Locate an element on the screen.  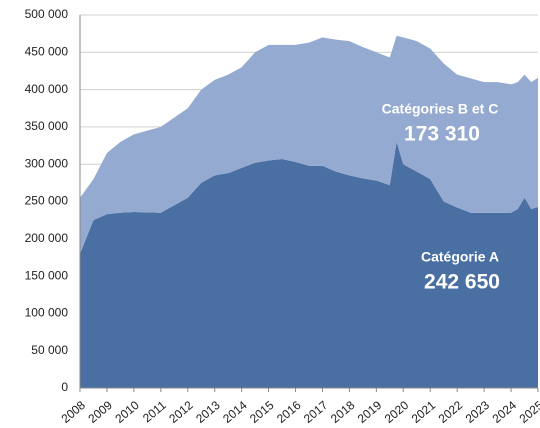
y-tick-label: 200 000 is located at coordinates (47, 238).